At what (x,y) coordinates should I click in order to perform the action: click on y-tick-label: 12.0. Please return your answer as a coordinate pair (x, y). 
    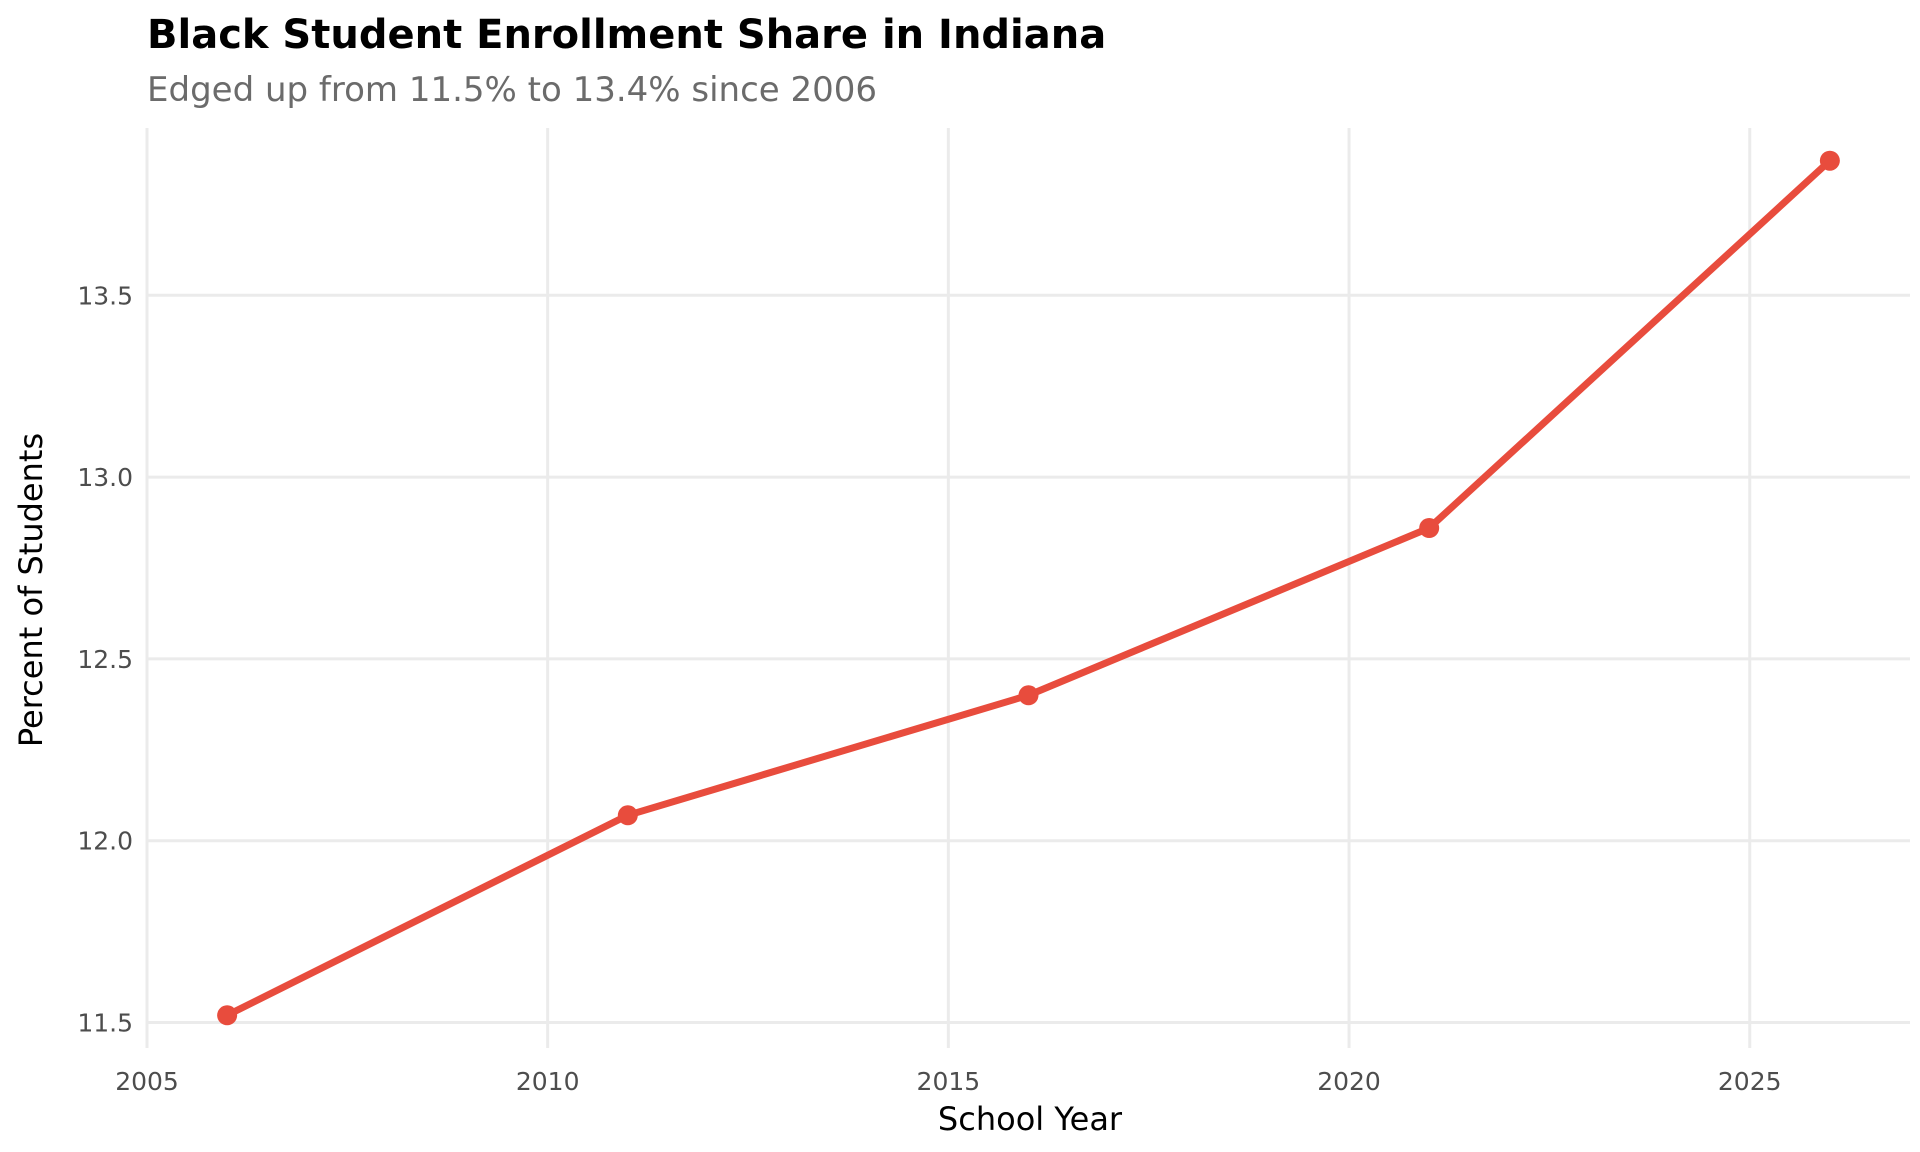
    Looking at the image, I should click on (105, 841).